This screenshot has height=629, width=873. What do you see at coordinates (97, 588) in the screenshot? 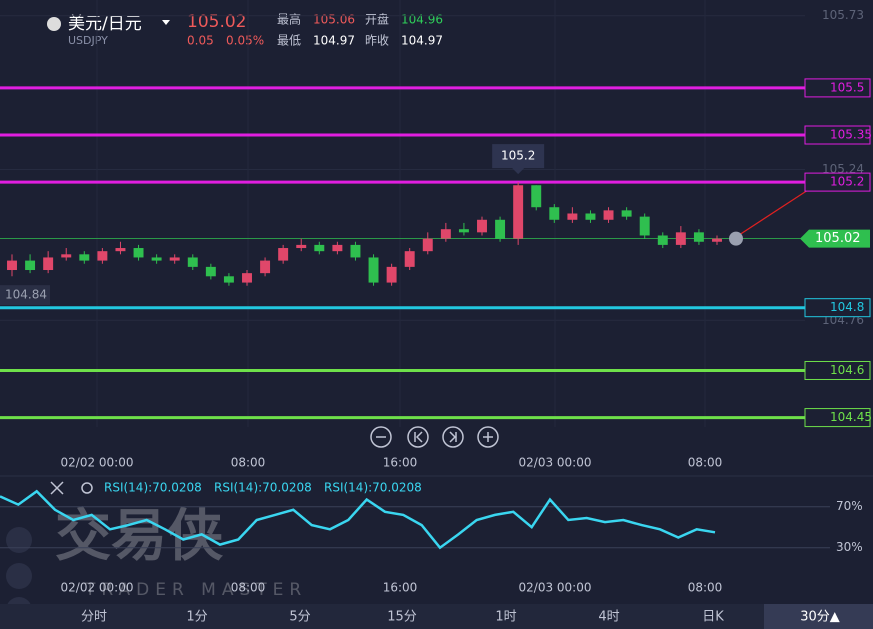
I see `x-tick-label: 02/02 00:00` at bounding box center [97, 588].